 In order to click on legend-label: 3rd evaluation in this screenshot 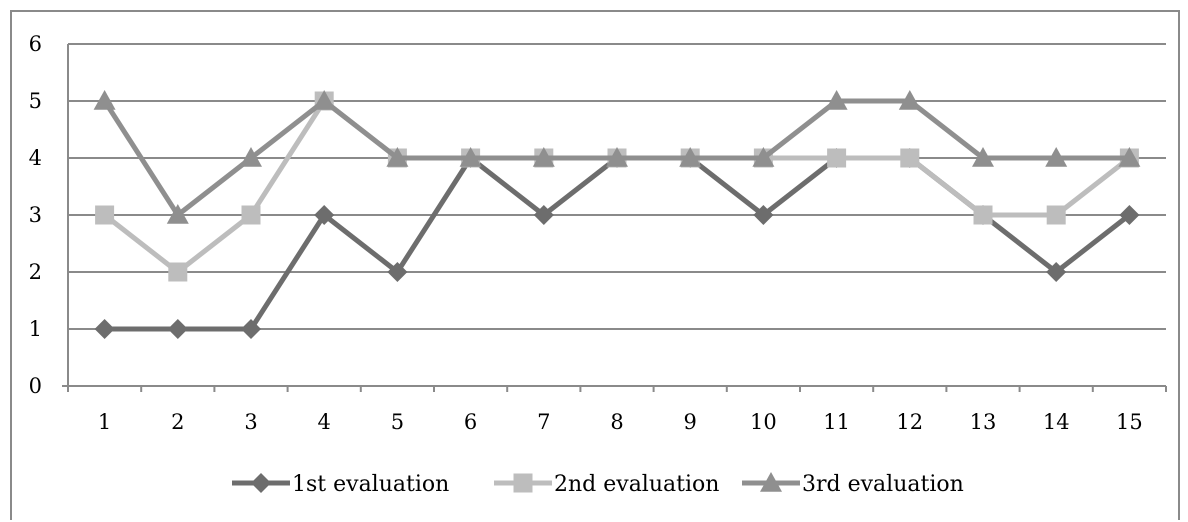, I will do `click(883, 484)`.